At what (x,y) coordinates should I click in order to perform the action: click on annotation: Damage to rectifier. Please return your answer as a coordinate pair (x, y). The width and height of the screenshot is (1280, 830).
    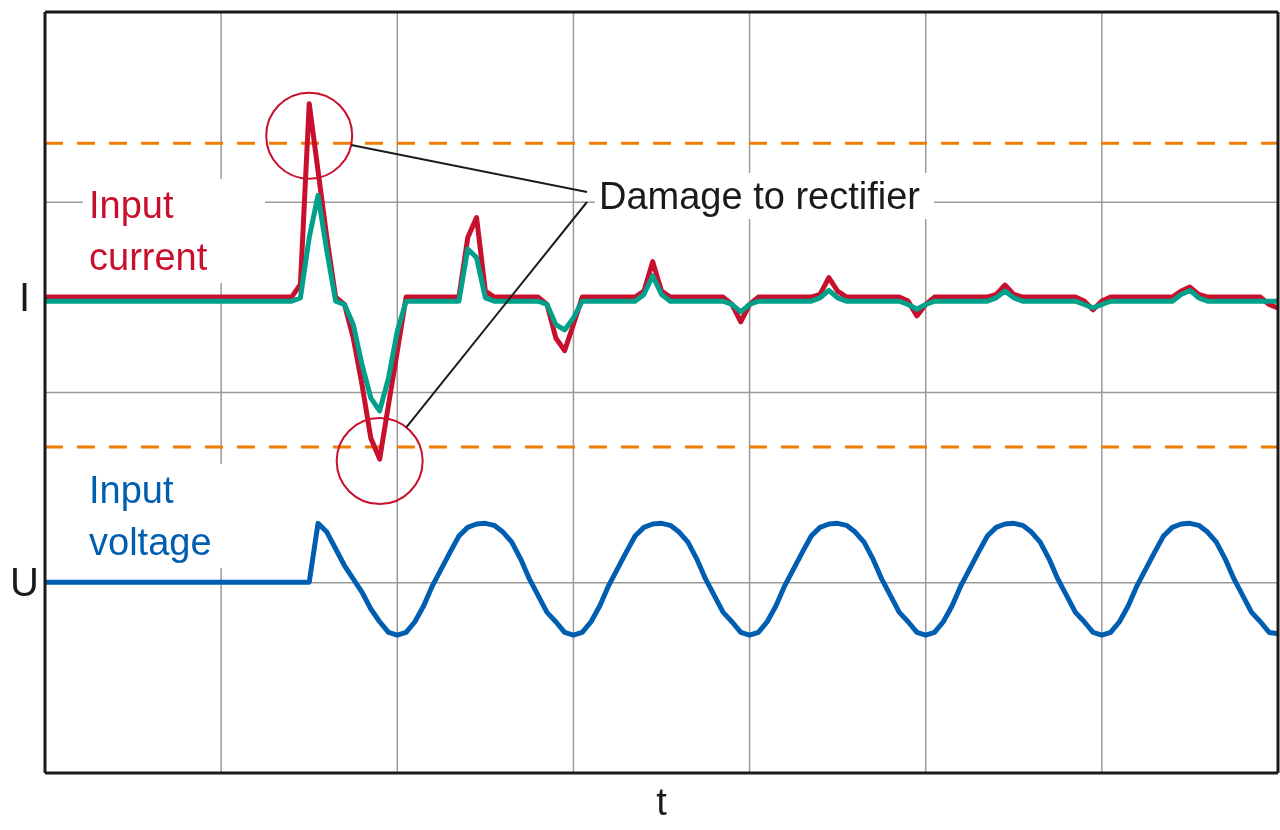
    Looking at the image, I should click on (765, 196).